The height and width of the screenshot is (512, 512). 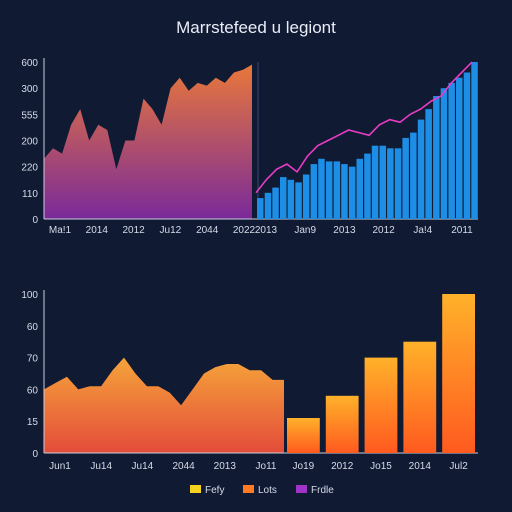 What do you see at coordinates (30, 194) in the screenshot?
I see `y-tick-label: 110` at bounding box center [30, 194].